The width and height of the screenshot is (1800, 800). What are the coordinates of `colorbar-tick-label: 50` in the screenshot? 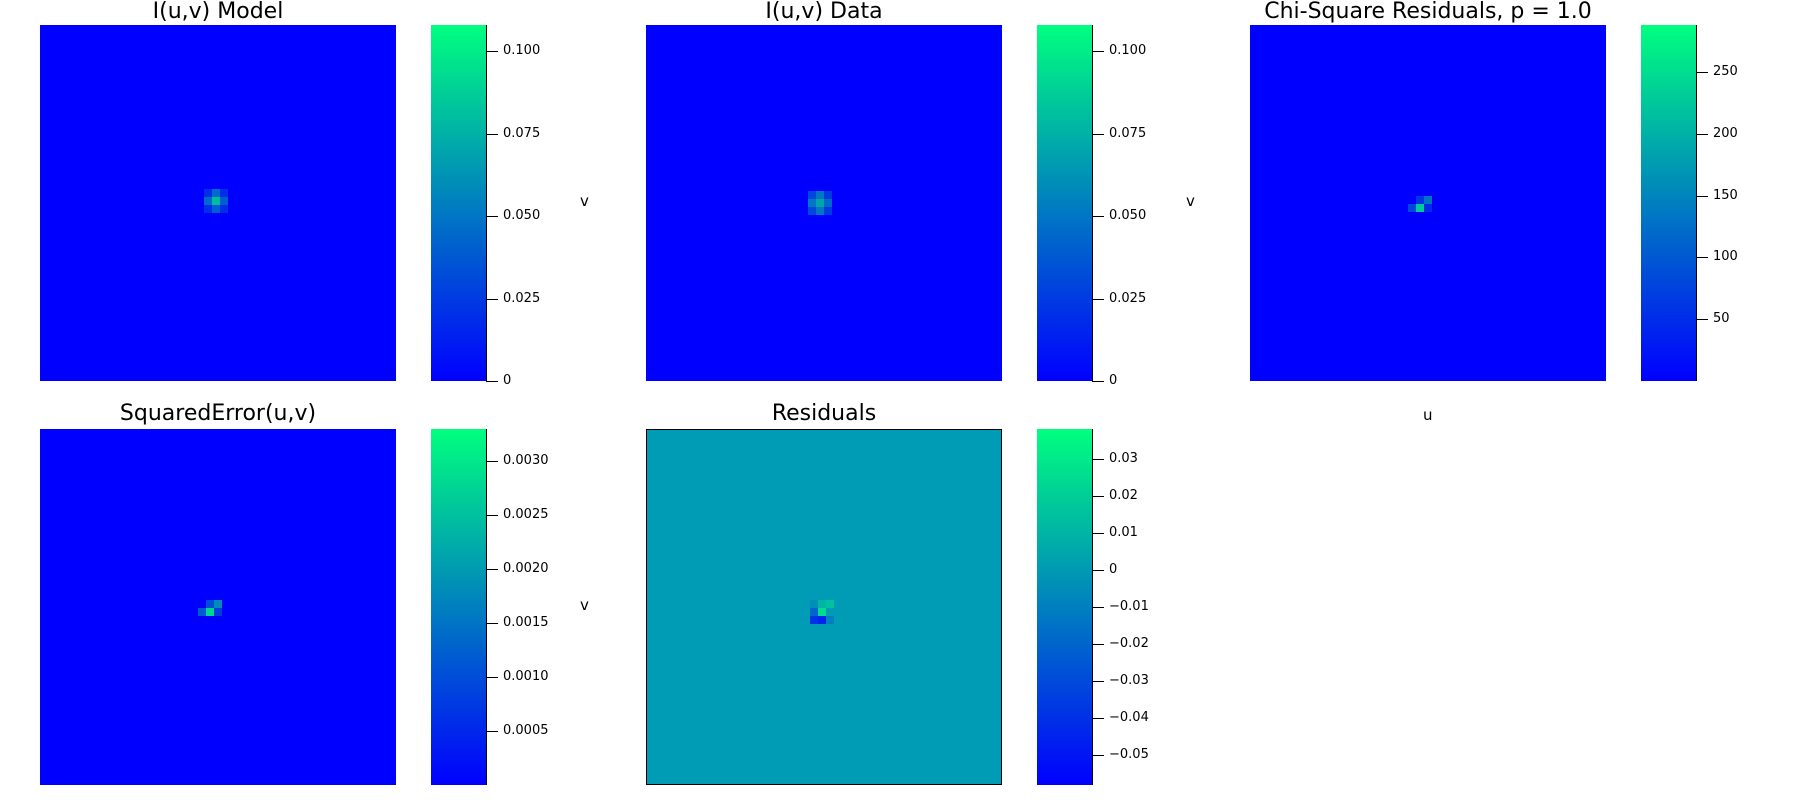 It's located at (1721, 318).